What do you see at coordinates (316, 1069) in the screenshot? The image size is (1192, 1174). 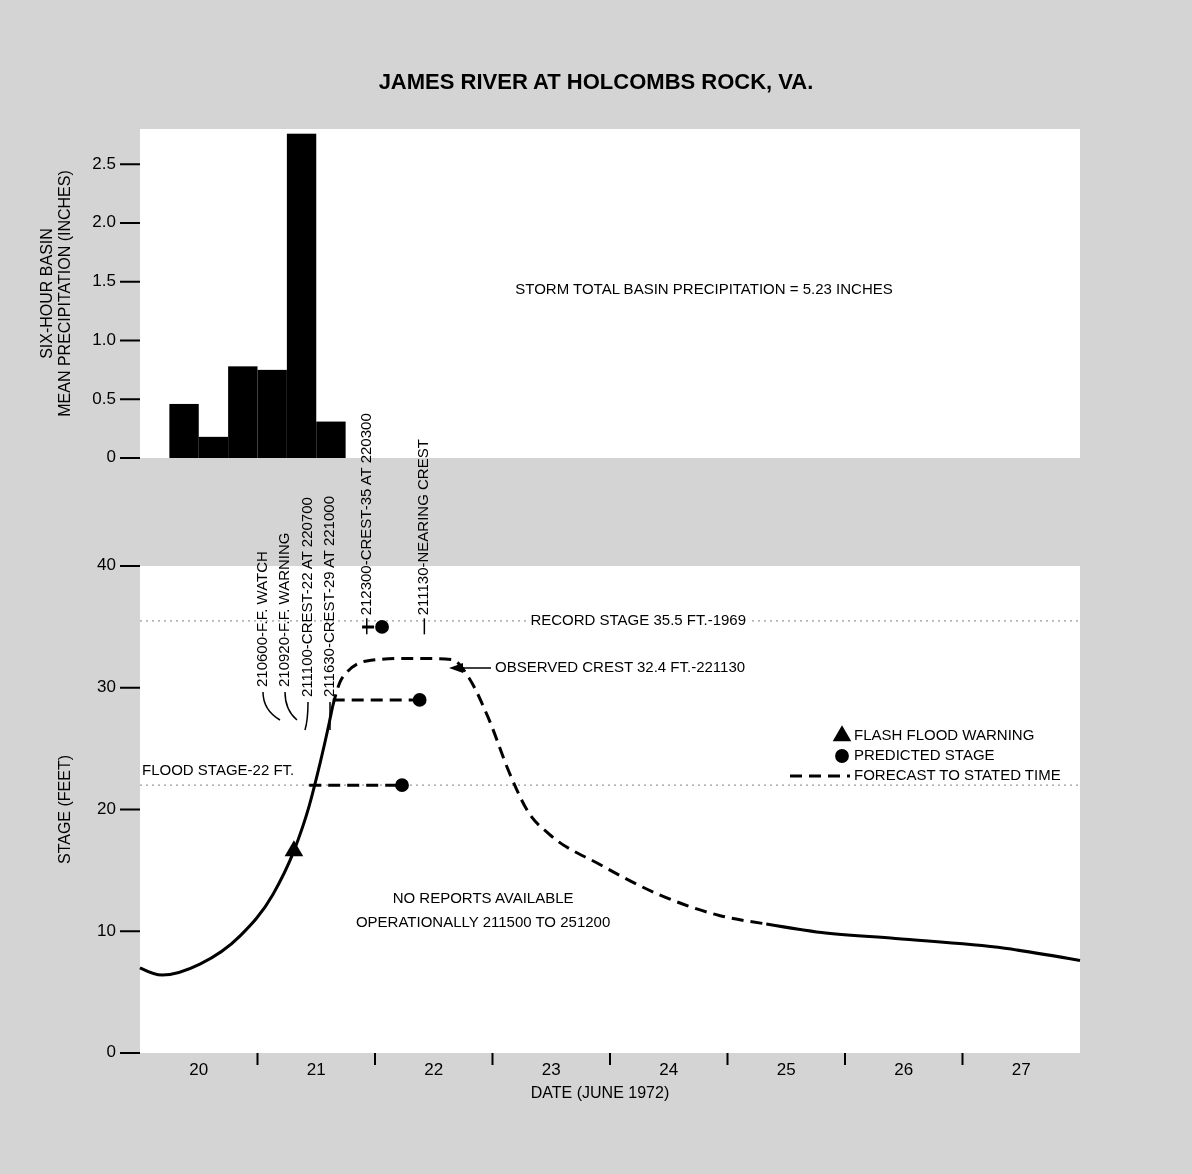 I see `x-tick-label: 21` at bounding box center [316, 1069].